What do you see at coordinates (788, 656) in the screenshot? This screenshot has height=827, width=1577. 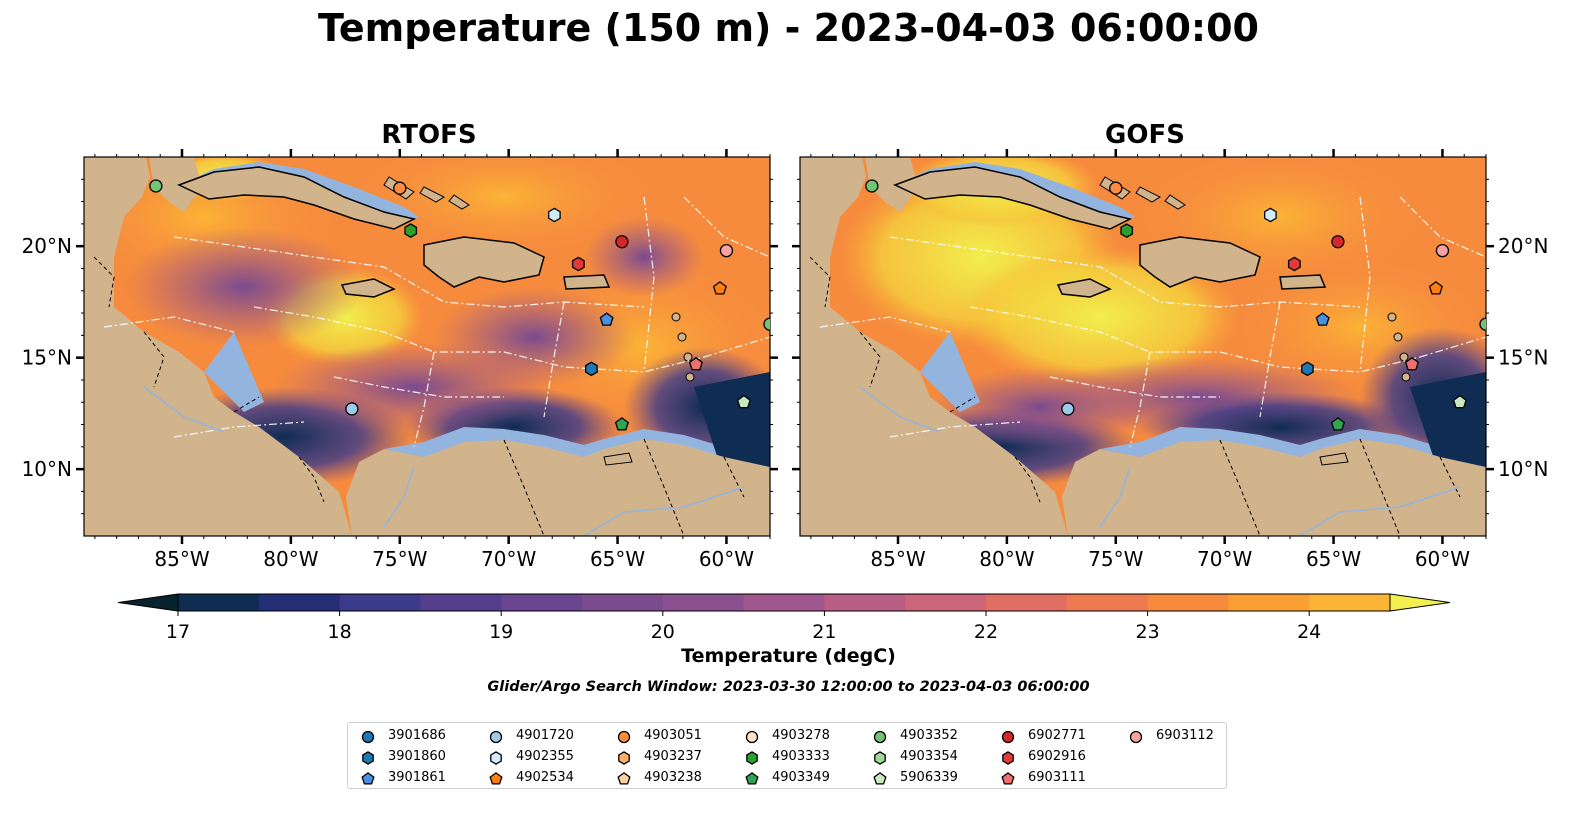 I see `colorbar-label: Temperature (degC)` at bounding box center [788, 656].